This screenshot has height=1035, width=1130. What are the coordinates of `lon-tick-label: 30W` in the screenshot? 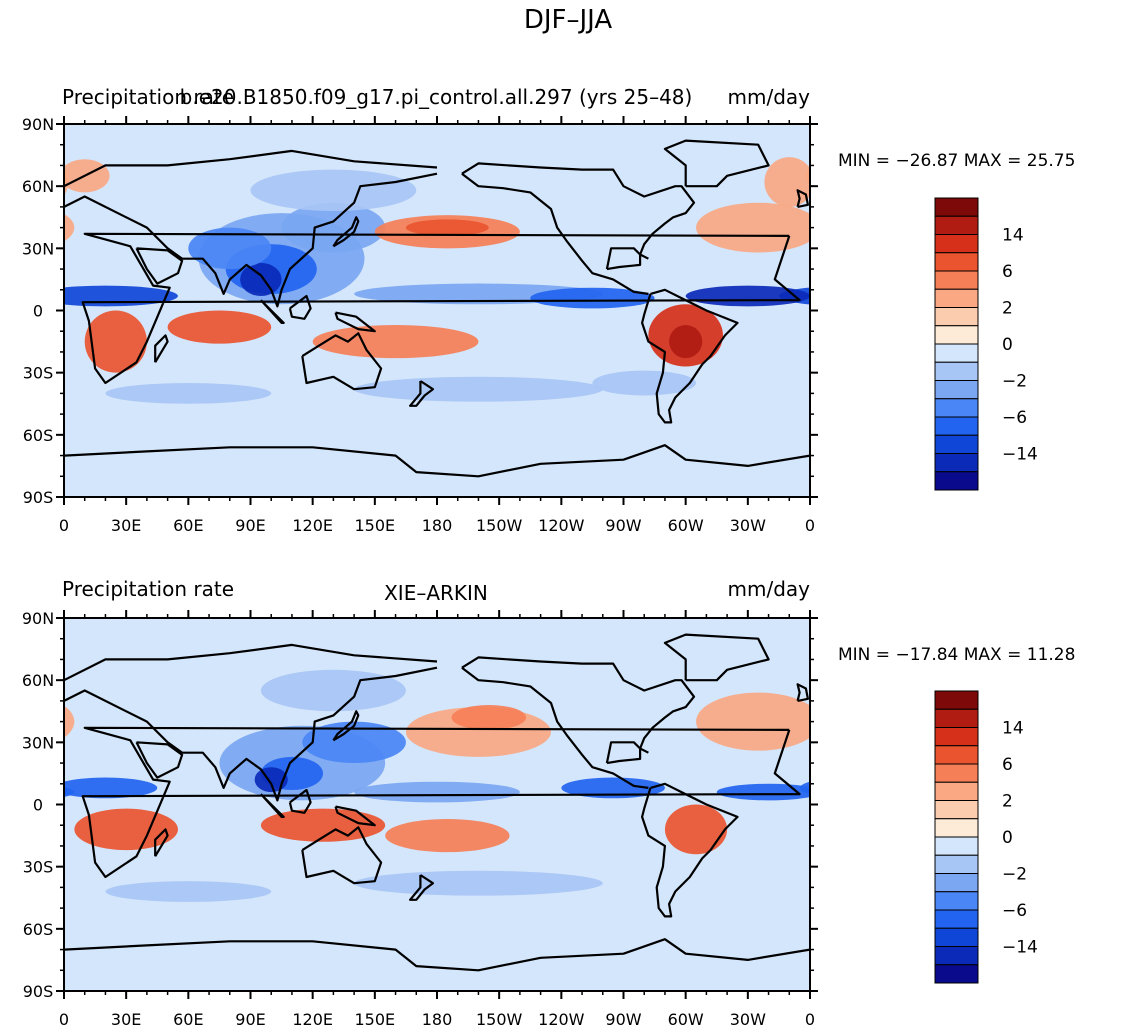 It's located at (748, 1019).